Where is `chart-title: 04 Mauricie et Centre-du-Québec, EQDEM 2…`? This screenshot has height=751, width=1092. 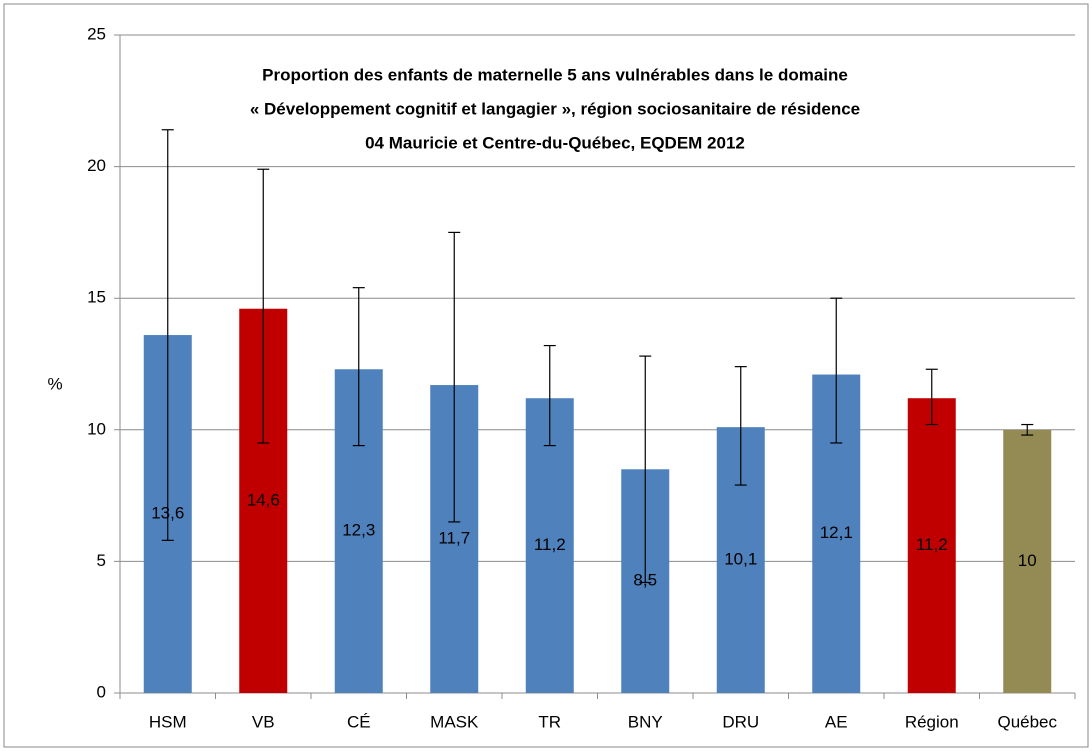 chart-title: 04 Mauricie et Centre-du-Québec, EQDEM 2… is located at coordinates (555, 142).